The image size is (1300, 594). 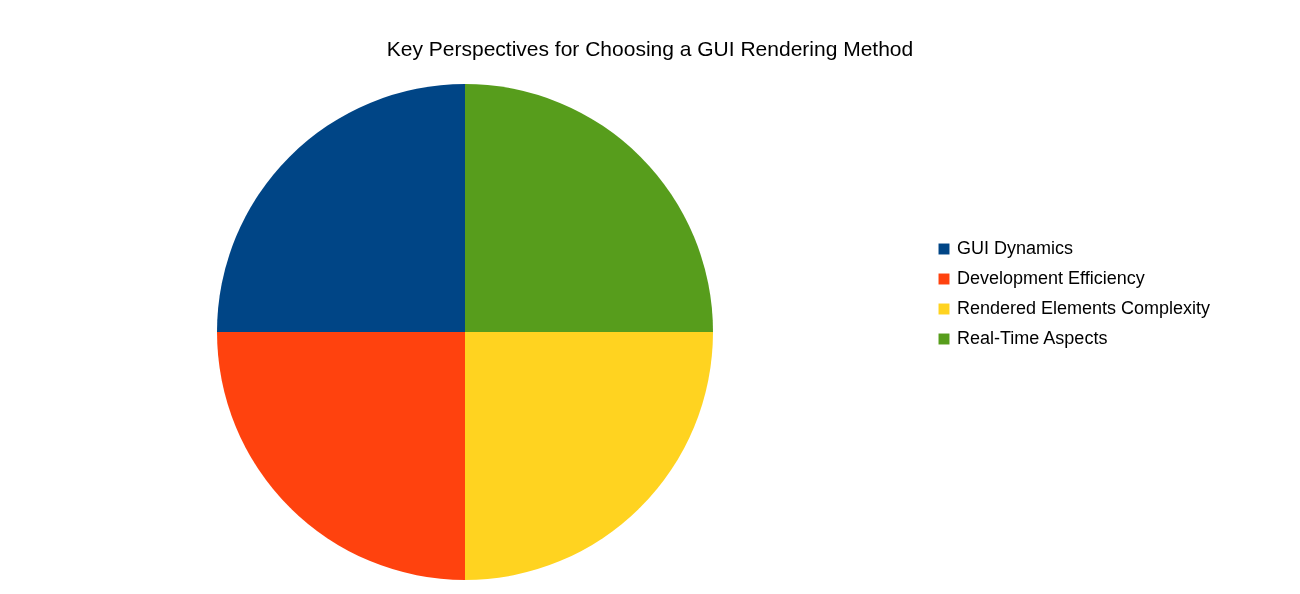 What do you see at coordinates (1032, 338) in the screenshot?
I see `legend-label: Real-Time Aspects` at bounding box center [1032, 338].